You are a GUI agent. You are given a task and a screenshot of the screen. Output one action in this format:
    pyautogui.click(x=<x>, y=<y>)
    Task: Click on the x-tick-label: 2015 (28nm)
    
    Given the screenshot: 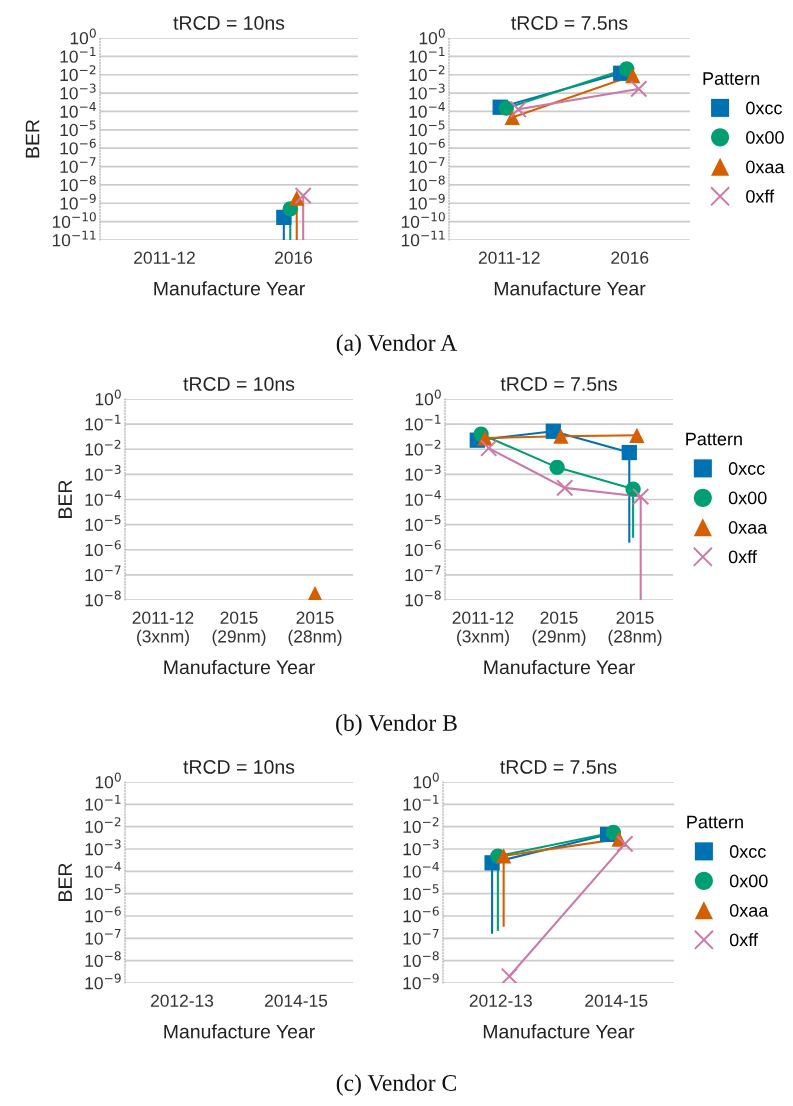 What is the action you would take?
    pyautogui.click(x=315, y=628)
    